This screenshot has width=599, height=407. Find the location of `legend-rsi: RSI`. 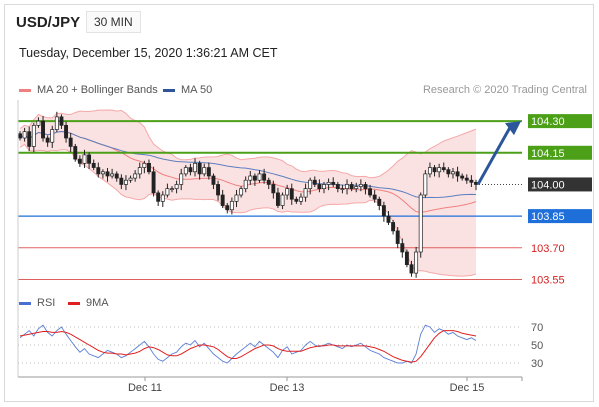

legend-rsi: RSI is located at coordinates (37, 303).